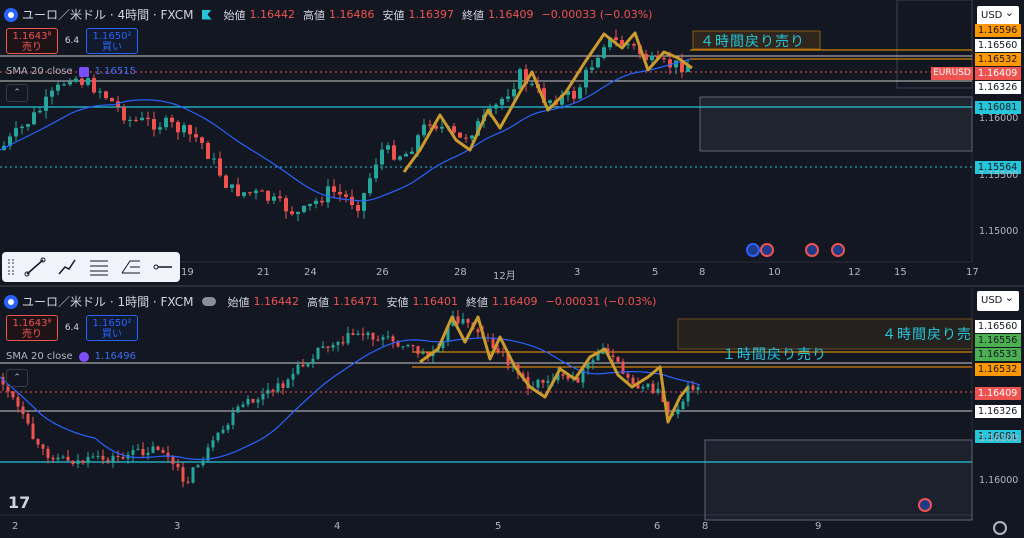 The width and height of the screenshot is (1024, 538). What do you see at coordinates (131, 267) in the screenshot?
I see `pitchfork-tool-icon` at bounding box center [131, 267].